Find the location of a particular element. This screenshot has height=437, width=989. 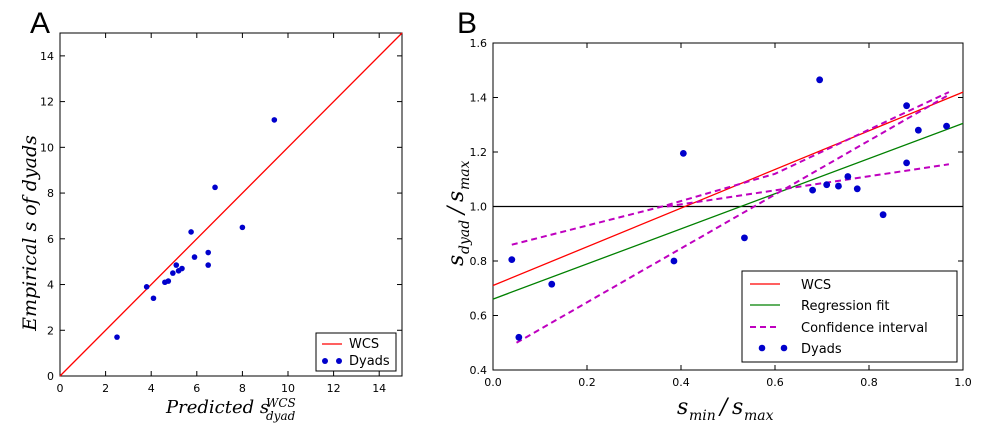

chart-a-legend: WCS Dyads is located at coordinates (356, 352).